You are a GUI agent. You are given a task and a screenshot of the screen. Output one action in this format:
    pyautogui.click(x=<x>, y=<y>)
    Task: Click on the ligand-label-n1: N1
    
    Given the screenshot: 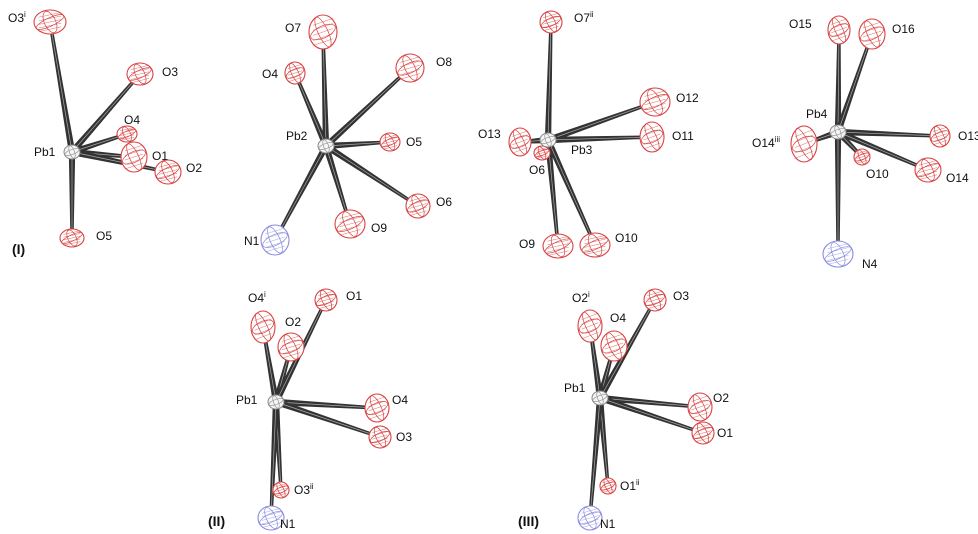 What is the action you would take?
    pyautogui.click(x=288, y=524)
    